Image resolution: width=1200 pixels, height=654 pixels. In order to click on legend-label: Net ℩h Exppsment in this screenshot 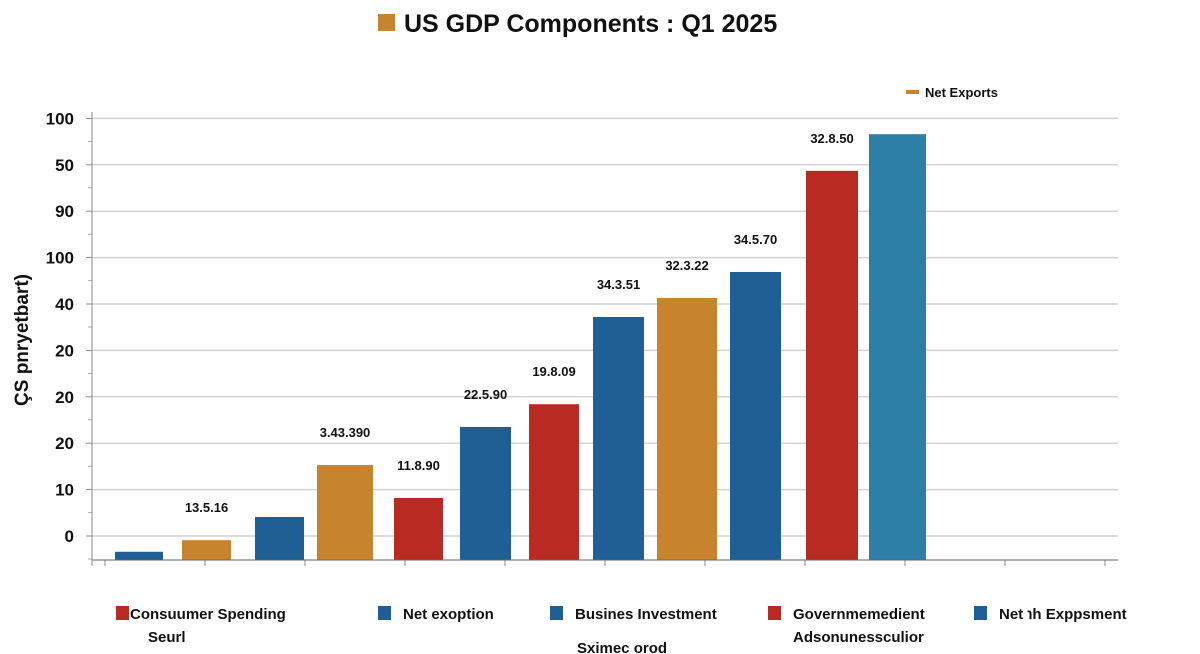, I will do `click(1063, 614)`.